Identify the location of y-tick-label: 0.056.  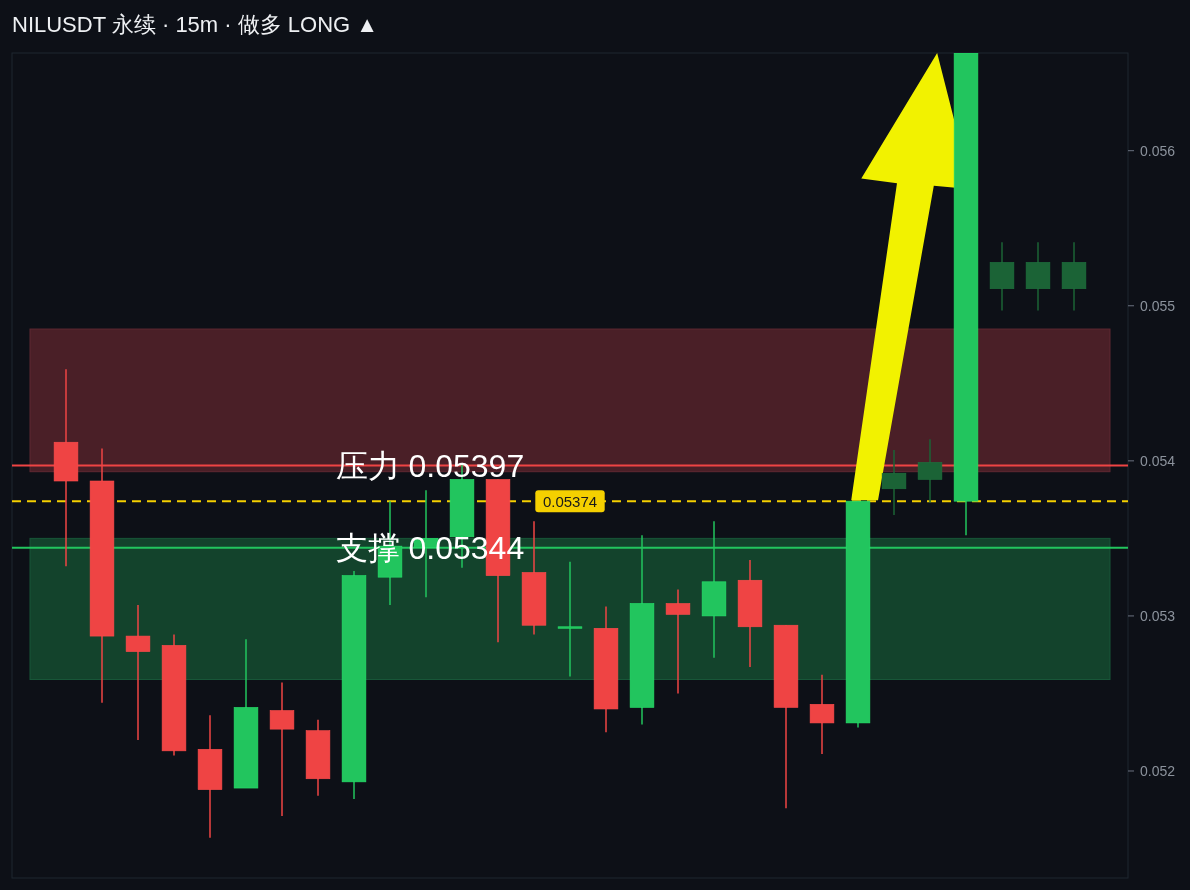
(1158, 150).